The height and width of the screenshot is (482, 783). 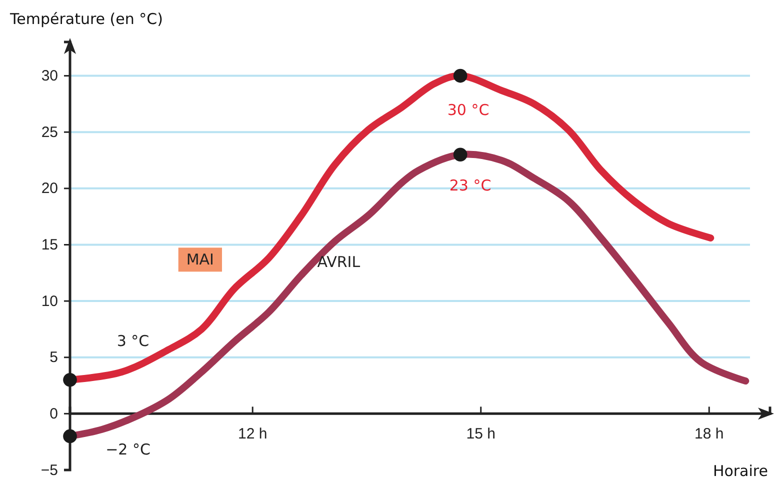 What do you see at coordinates (740, 471) in the screenshot?
I see `x-axis-title: Horaire` at bounding box center [740, 471].